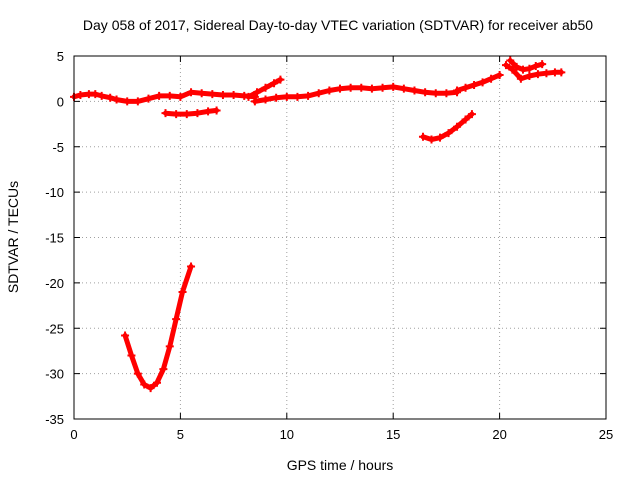 This screenshot has width=640, height=480. What do you see at coordinates (54, 419) in the screenshot?
I see `y-tick-label: -35` at bounding box center [54, 419].